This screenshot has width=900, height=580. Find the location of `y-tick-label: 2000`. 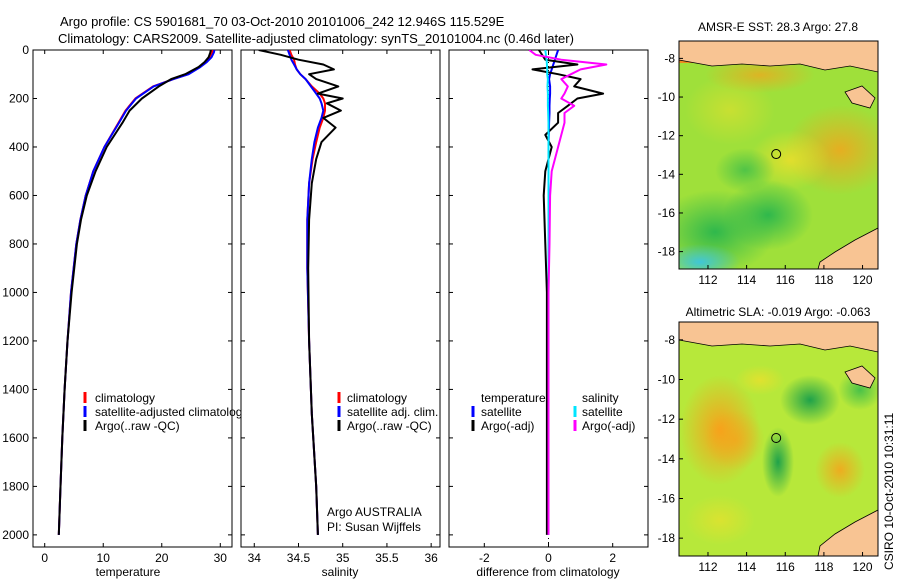

y-tick-label: 2000 is located at coordinates (15, 535).